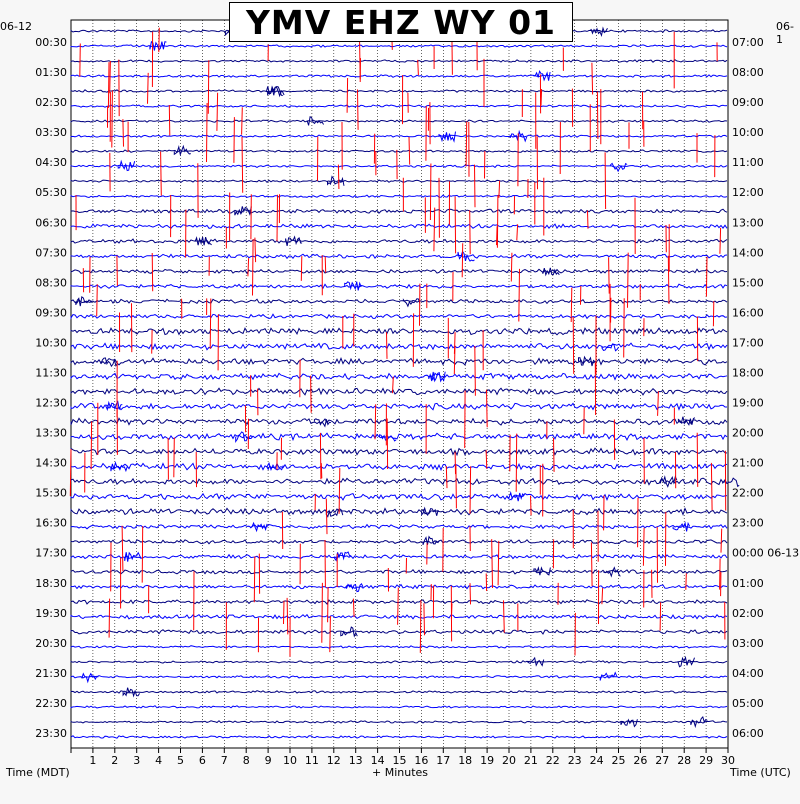  What do you see at coordinates (136, 760) in the screenshot?
I see `x-tick-label: 3` at bounding box center [136, 760].